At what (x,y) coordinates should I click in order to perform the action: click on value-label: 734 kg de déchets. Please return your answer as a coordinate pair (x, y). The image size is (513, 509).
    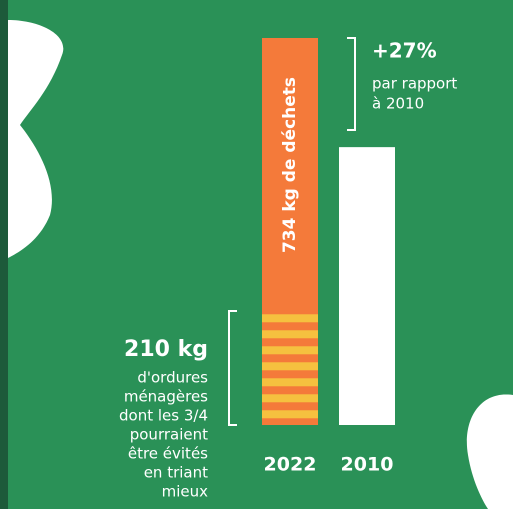
    Looking at the image, I should click on (290, 165).